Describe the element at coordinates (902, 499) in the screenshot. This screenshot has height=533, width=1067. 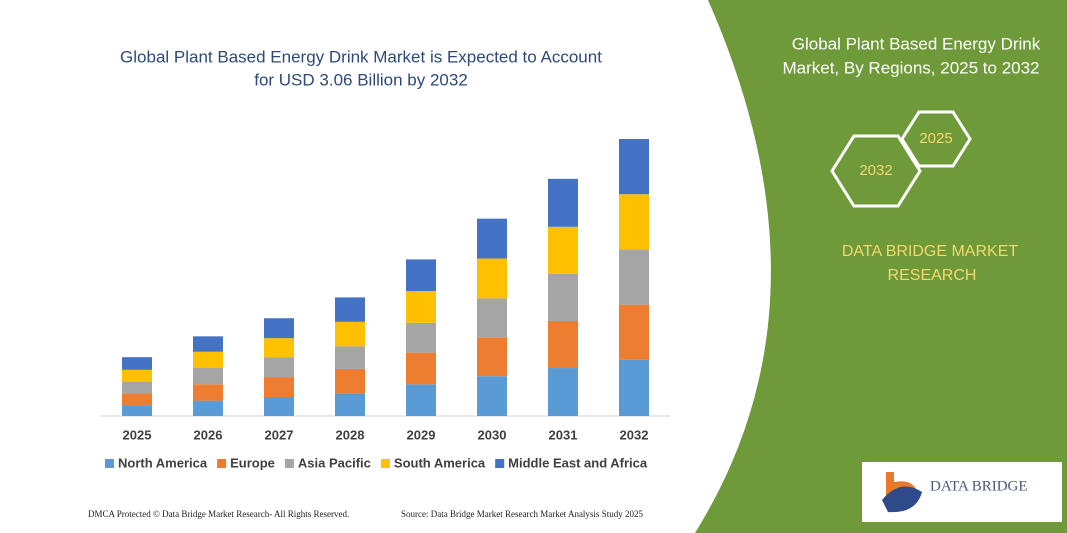
I see `logo-mark` at that location.